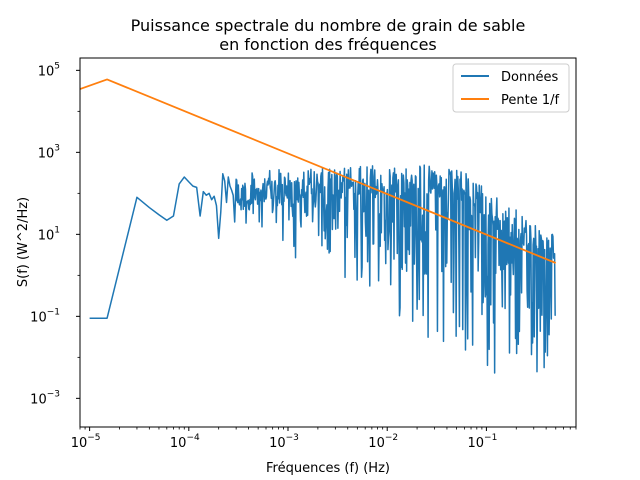 The width and height of the screenshot is (640, 480). Describe the element at coordinates (328, 44) in the screenshot. I see `chart-title-line-2: en fonction des fréquences` at that location.